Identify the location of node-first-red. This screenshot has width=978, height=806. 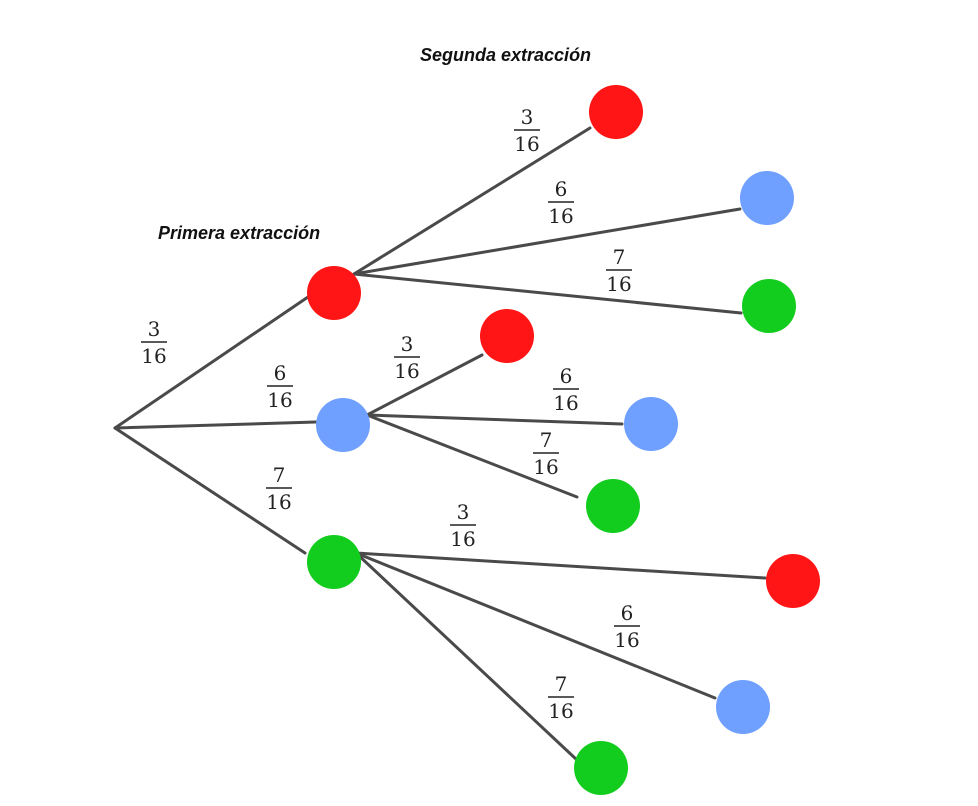
(334, 293).